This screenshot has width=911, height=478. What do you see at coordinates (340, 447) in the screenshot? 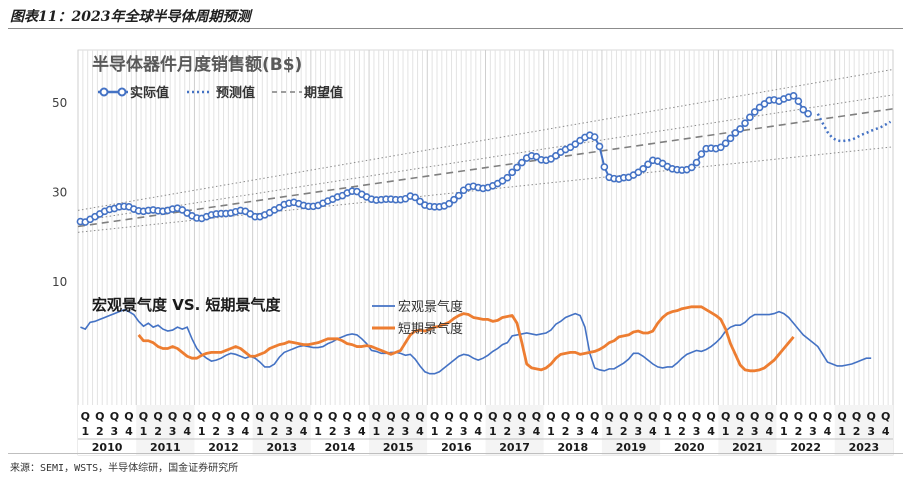
I see `year-tick-label: 2014` at bounding box center [340, 447].